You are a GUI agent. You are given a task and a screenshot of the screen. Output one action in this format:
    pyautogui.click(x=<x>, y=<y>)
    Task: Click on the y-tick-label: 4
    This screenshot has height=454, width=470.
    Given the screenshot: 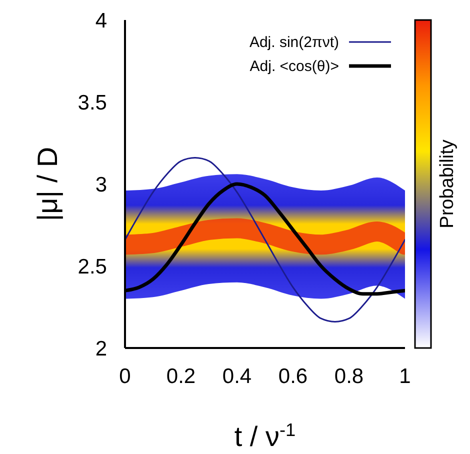 What is the action you would take?
    pyautogui.click(x=101, y=20)
    